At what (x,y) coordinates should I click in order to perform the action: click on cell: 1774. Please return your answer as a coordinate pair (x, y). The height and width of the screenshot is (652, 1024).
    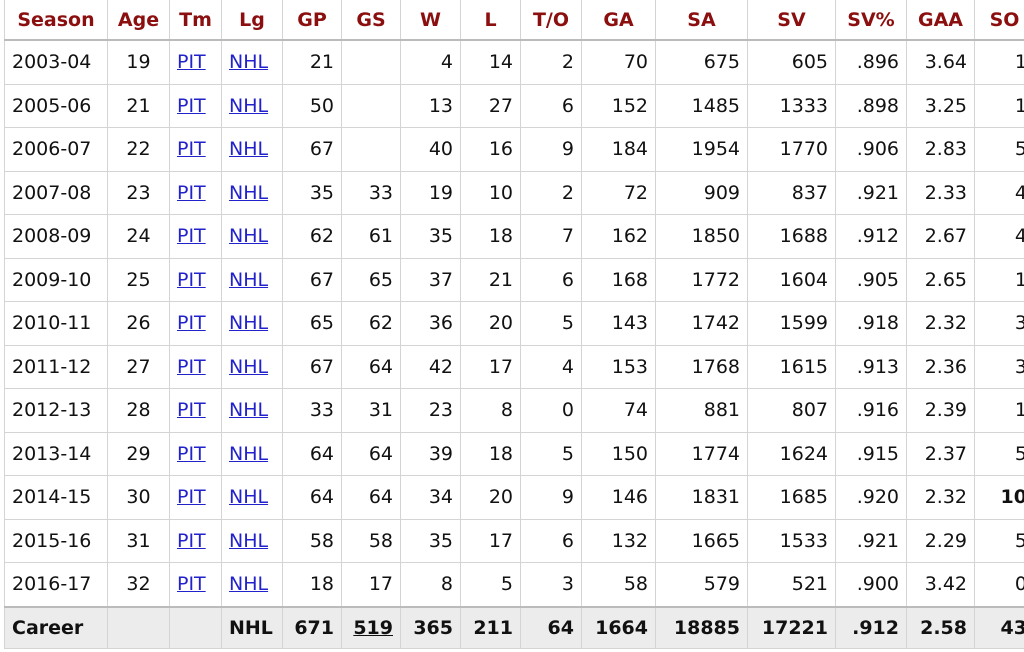
    Looking at the image, I should click on (701, 453).